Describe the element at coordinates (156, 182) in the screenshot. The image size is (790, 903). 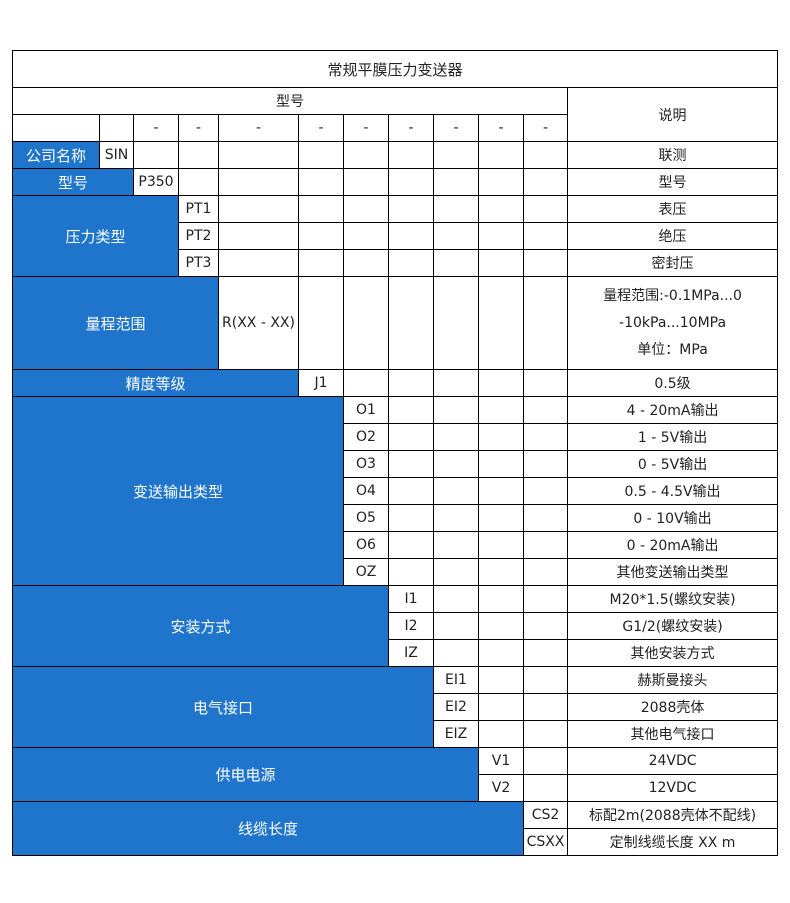
I see `option-code: P350` at that location.